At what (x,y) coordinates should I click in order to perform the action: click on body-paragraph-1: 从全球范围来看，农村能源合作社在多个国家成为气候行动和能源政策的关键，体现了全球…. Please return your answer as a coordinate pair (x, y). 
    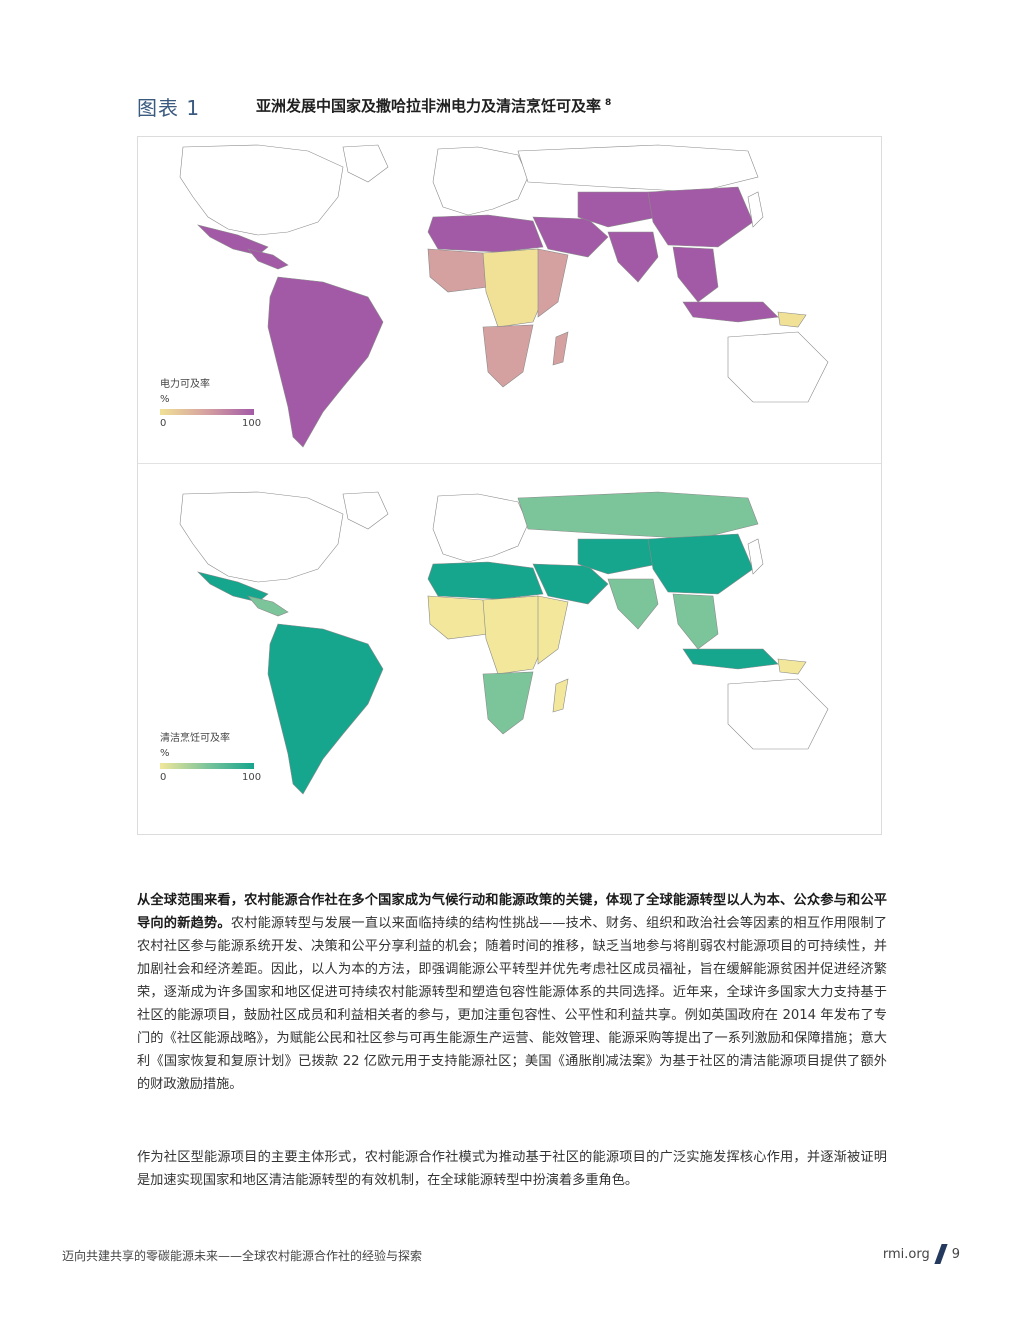
    Looking at the image, I should click on (512, 992).